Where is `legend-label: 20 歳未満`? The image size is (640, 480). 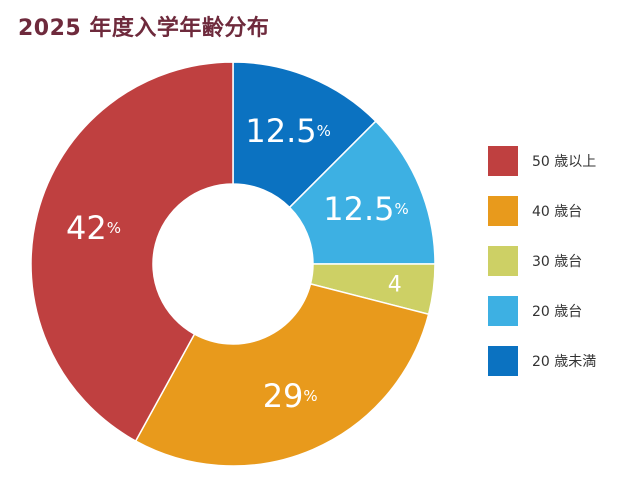
legend-label: 20 歳未満 is located at coordinates (564, 362).